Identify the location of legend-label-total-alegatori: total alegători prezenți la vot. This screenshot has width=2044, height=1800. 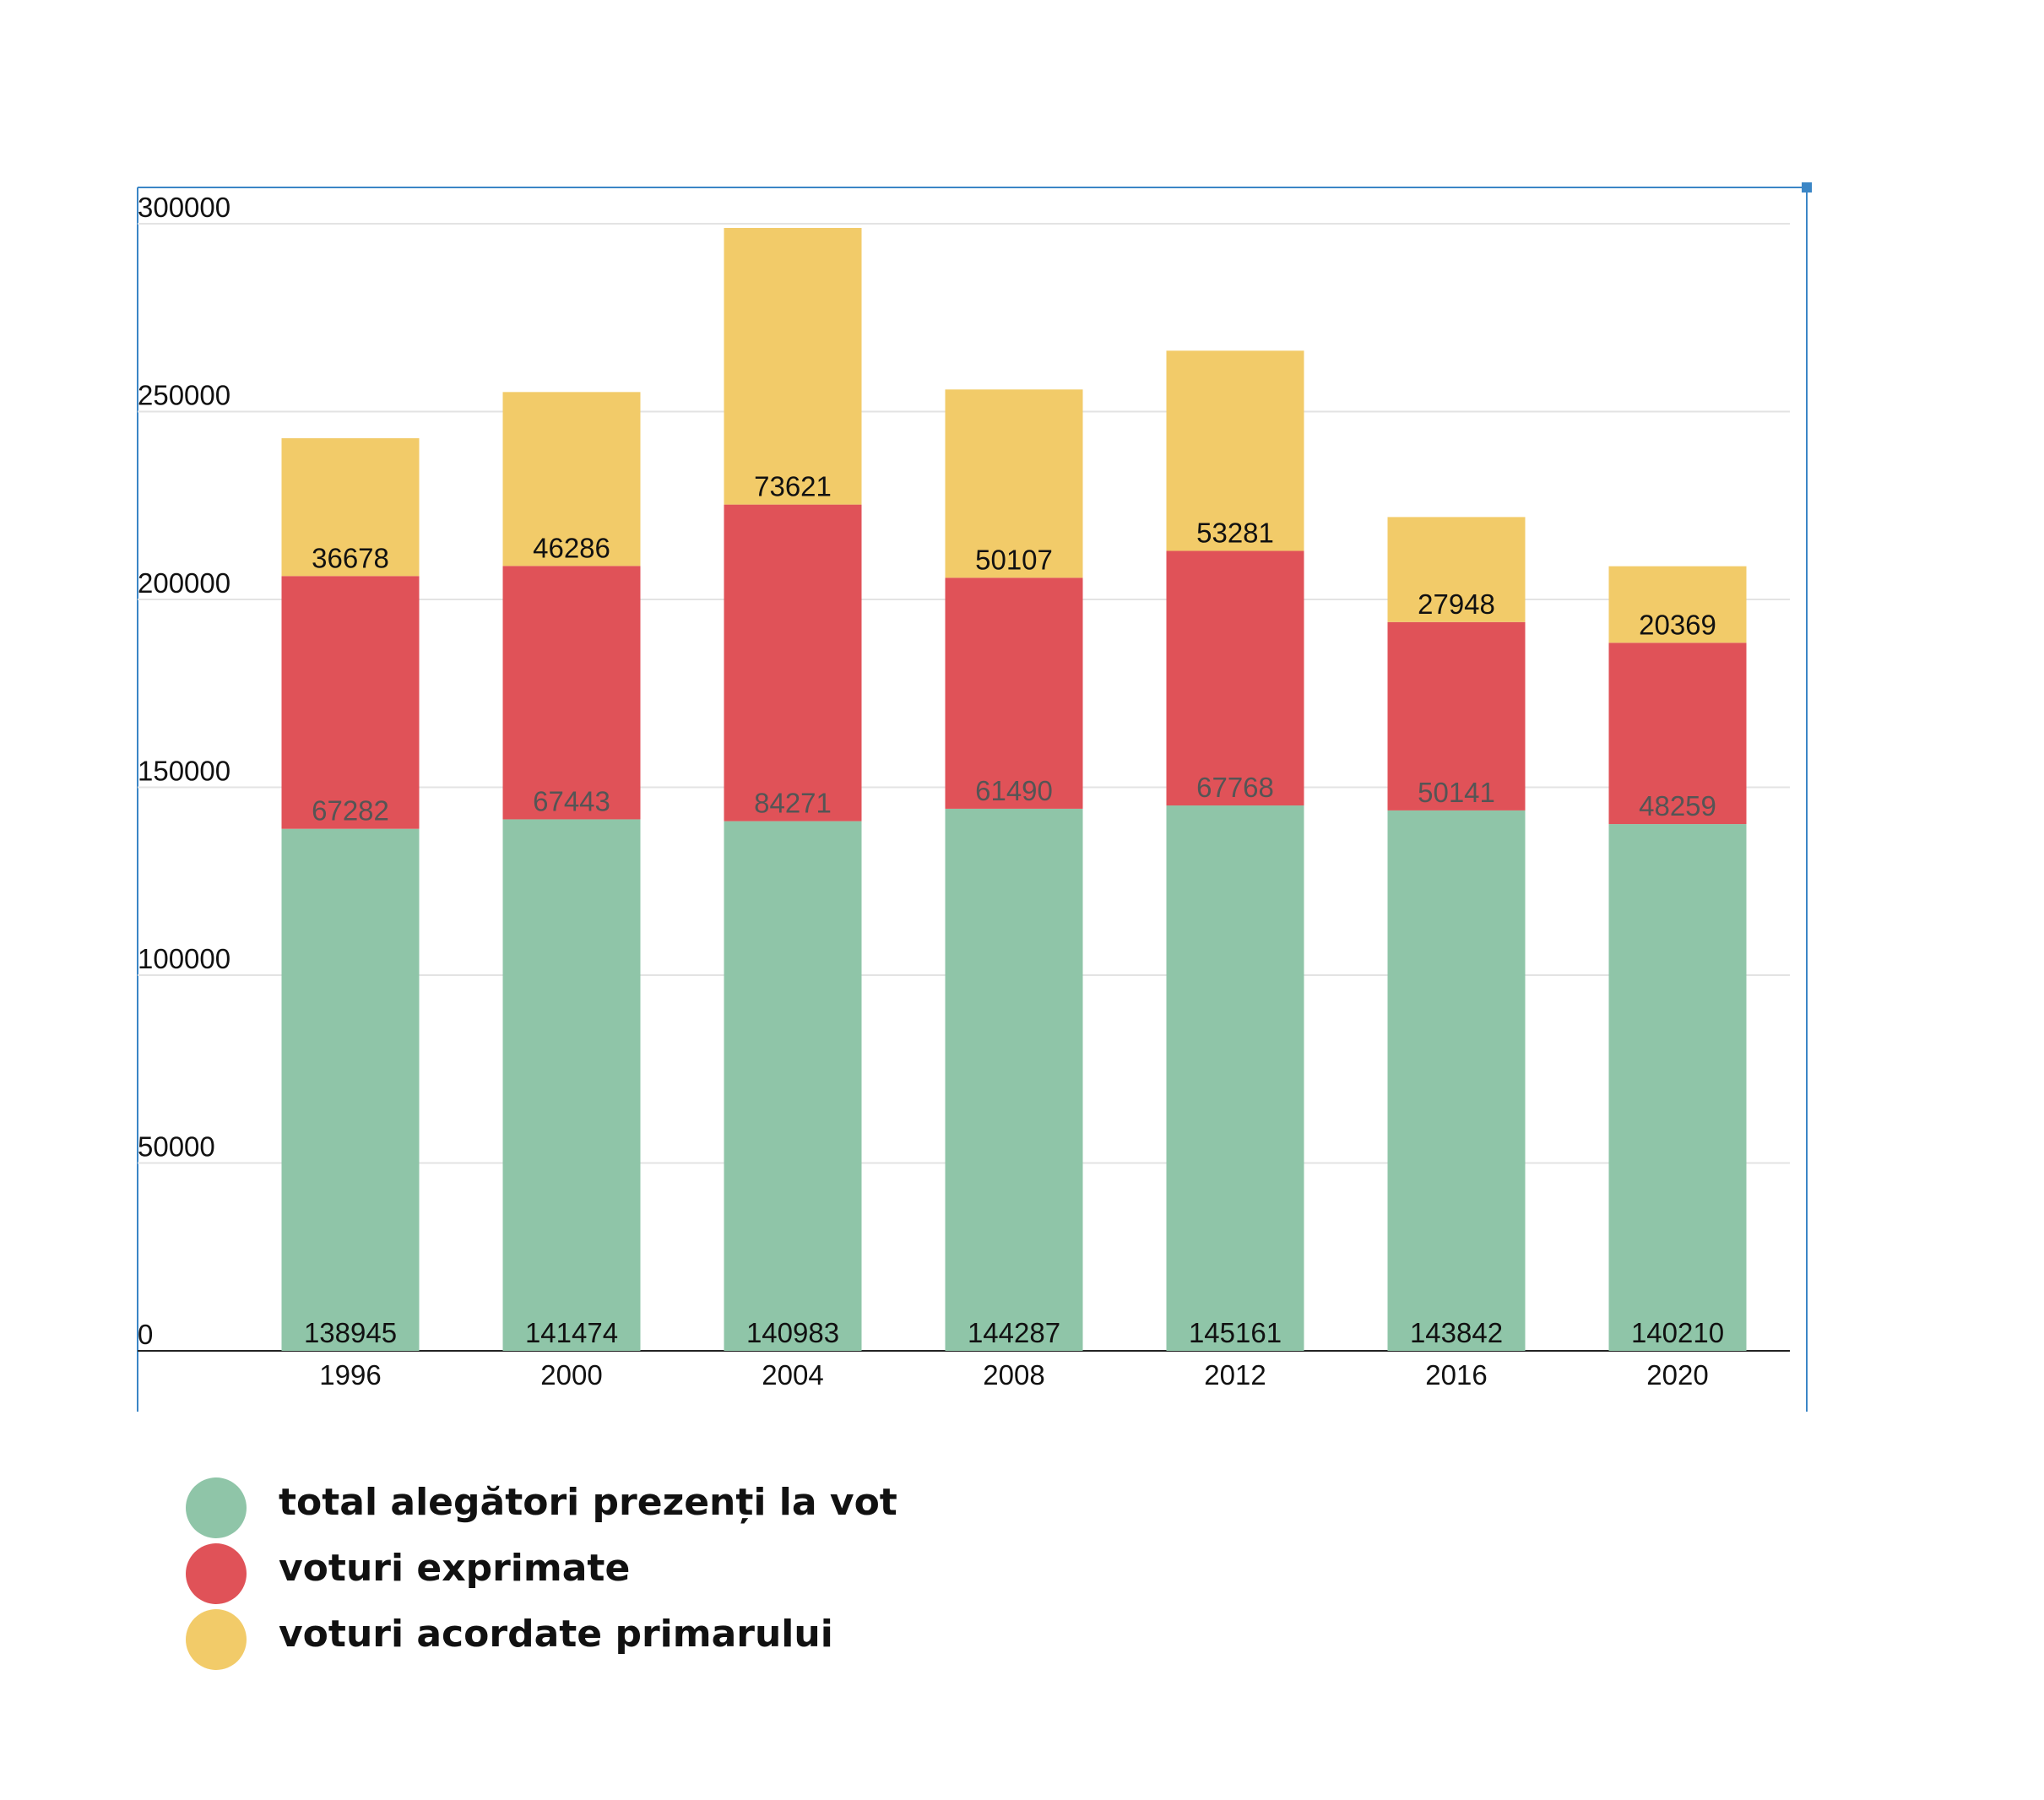
(588, 1502).